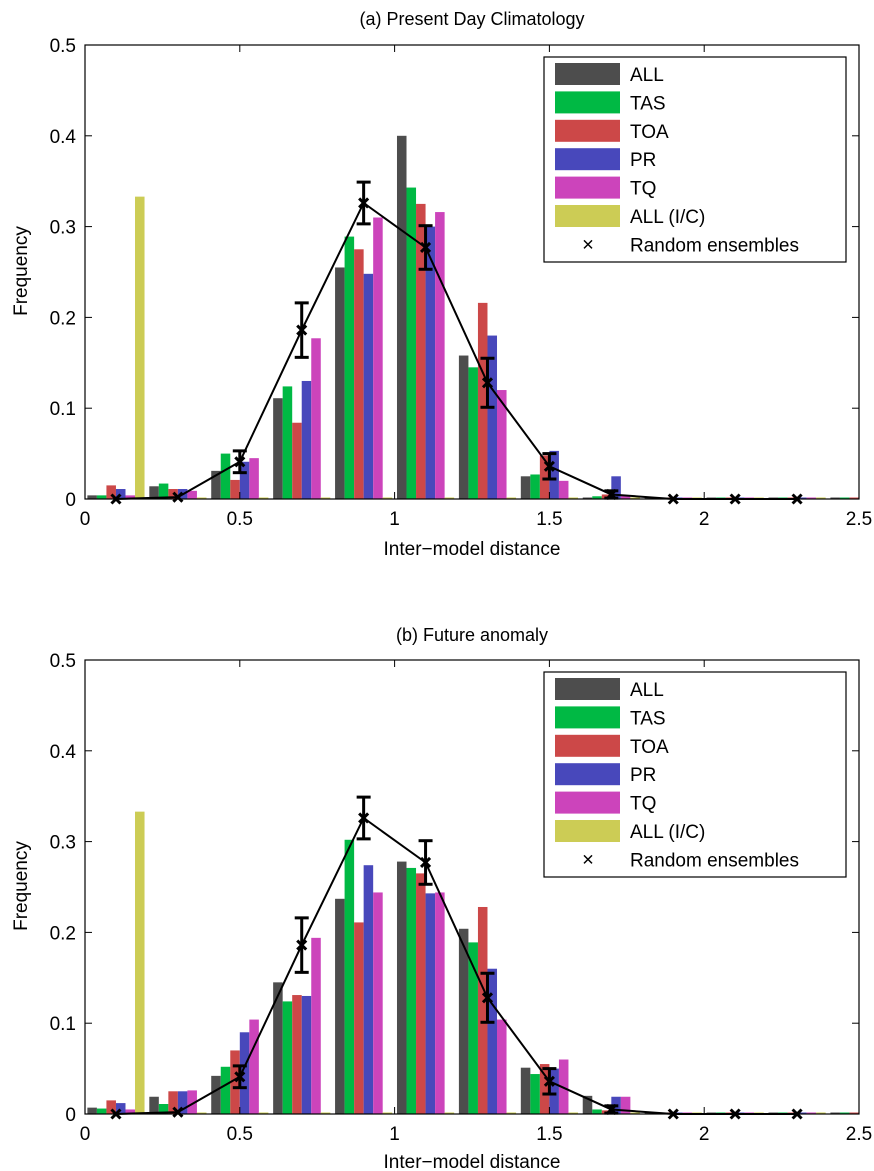 This screenshot has width=874, height=1171. I want to click on y-tick-label: 0.3, so click(63, 228).